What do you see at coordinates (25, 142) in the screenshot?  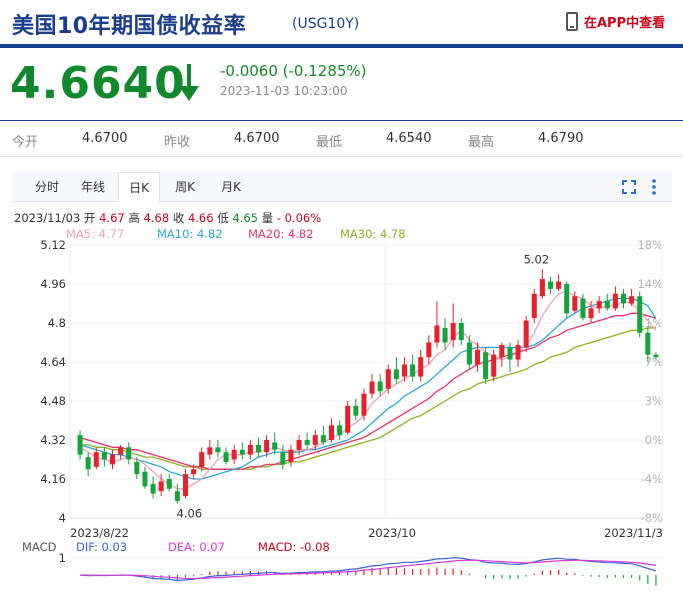 I see `stat-label-open: 今开` at bounding box center [25, 142].